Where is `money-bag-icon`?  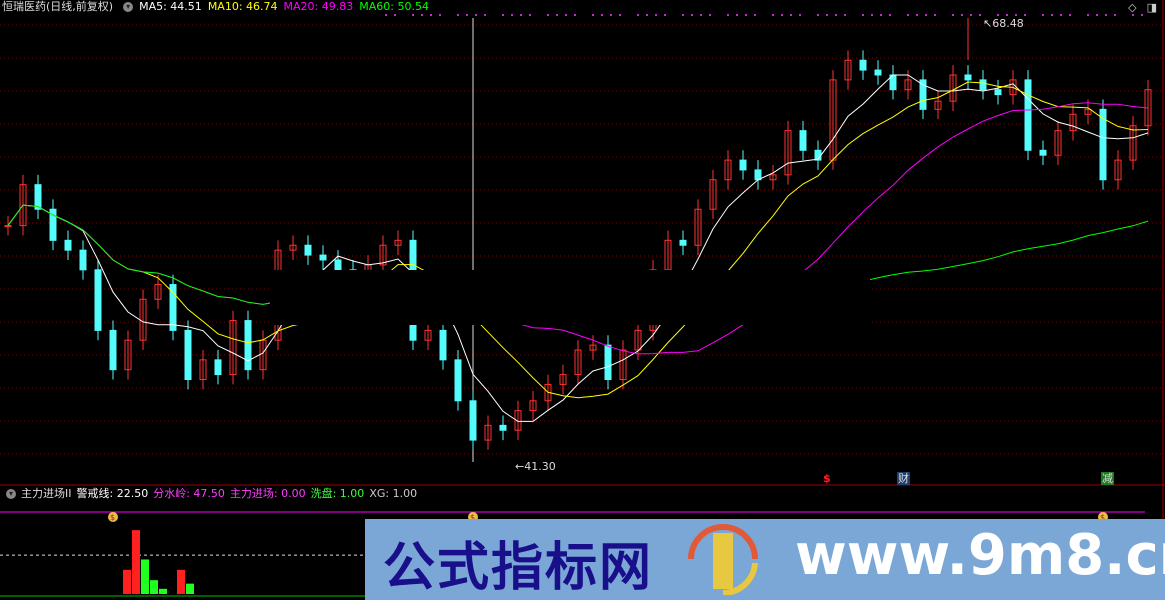 money-bag-icon is located at coordinates (113, 517).